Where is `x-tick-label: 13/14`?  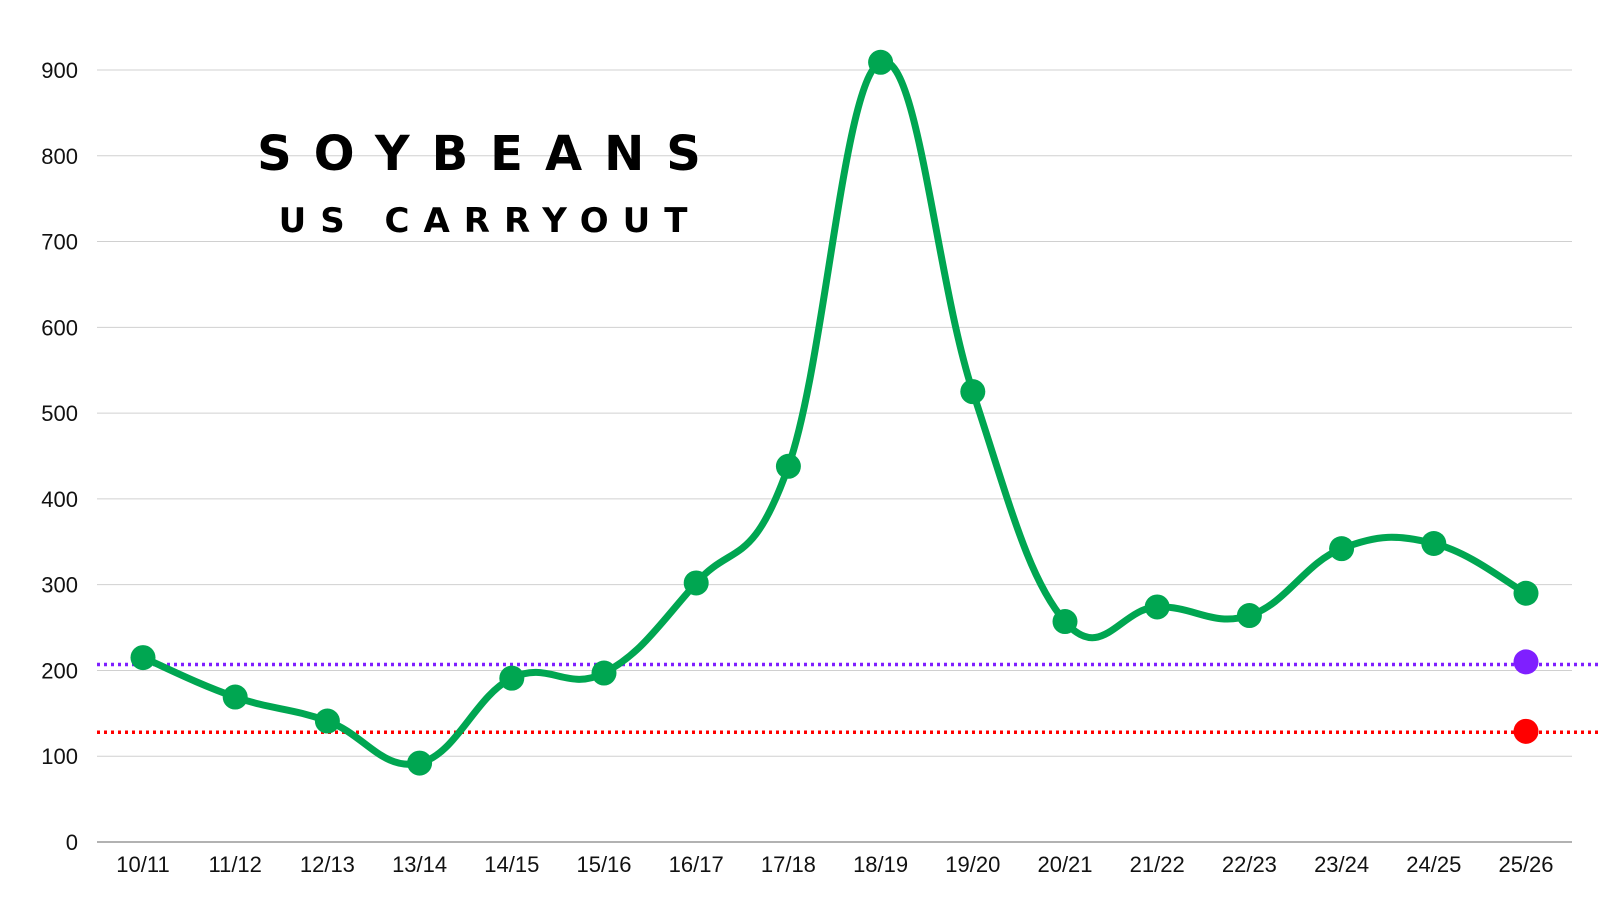 x-tick-label: 13/14 is located at coordinates (419, 864).